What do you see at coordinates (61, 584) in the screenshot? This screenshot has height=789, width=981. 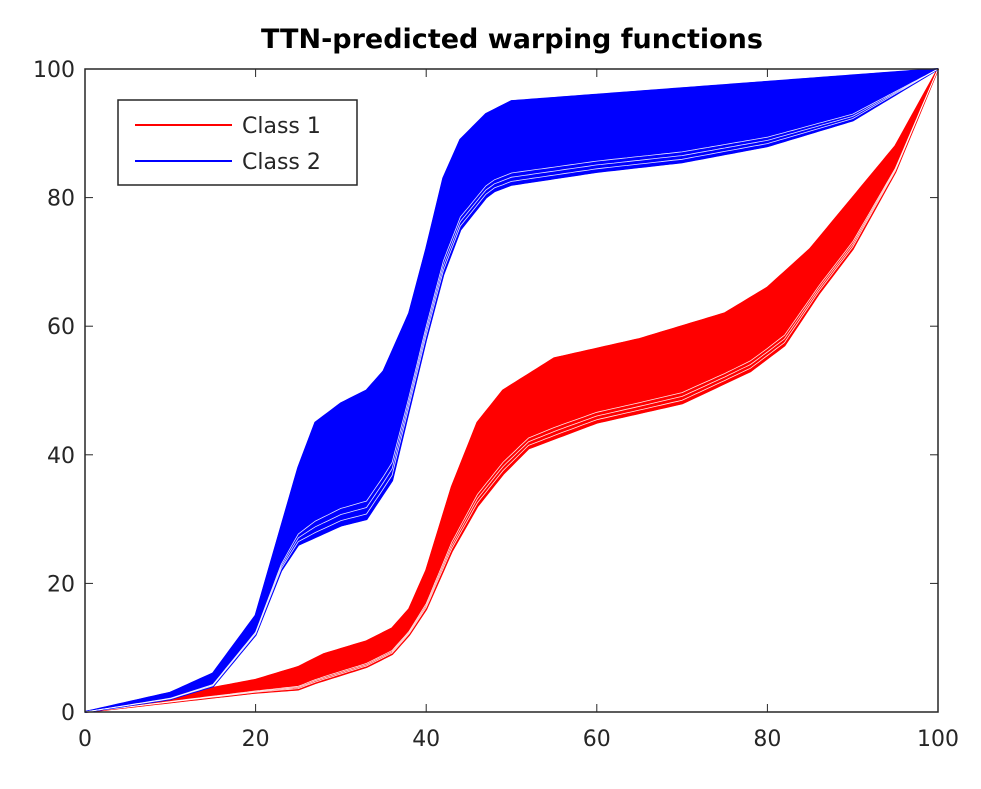 I see `y-tick-label: 20` at bounding box center [61, 584].